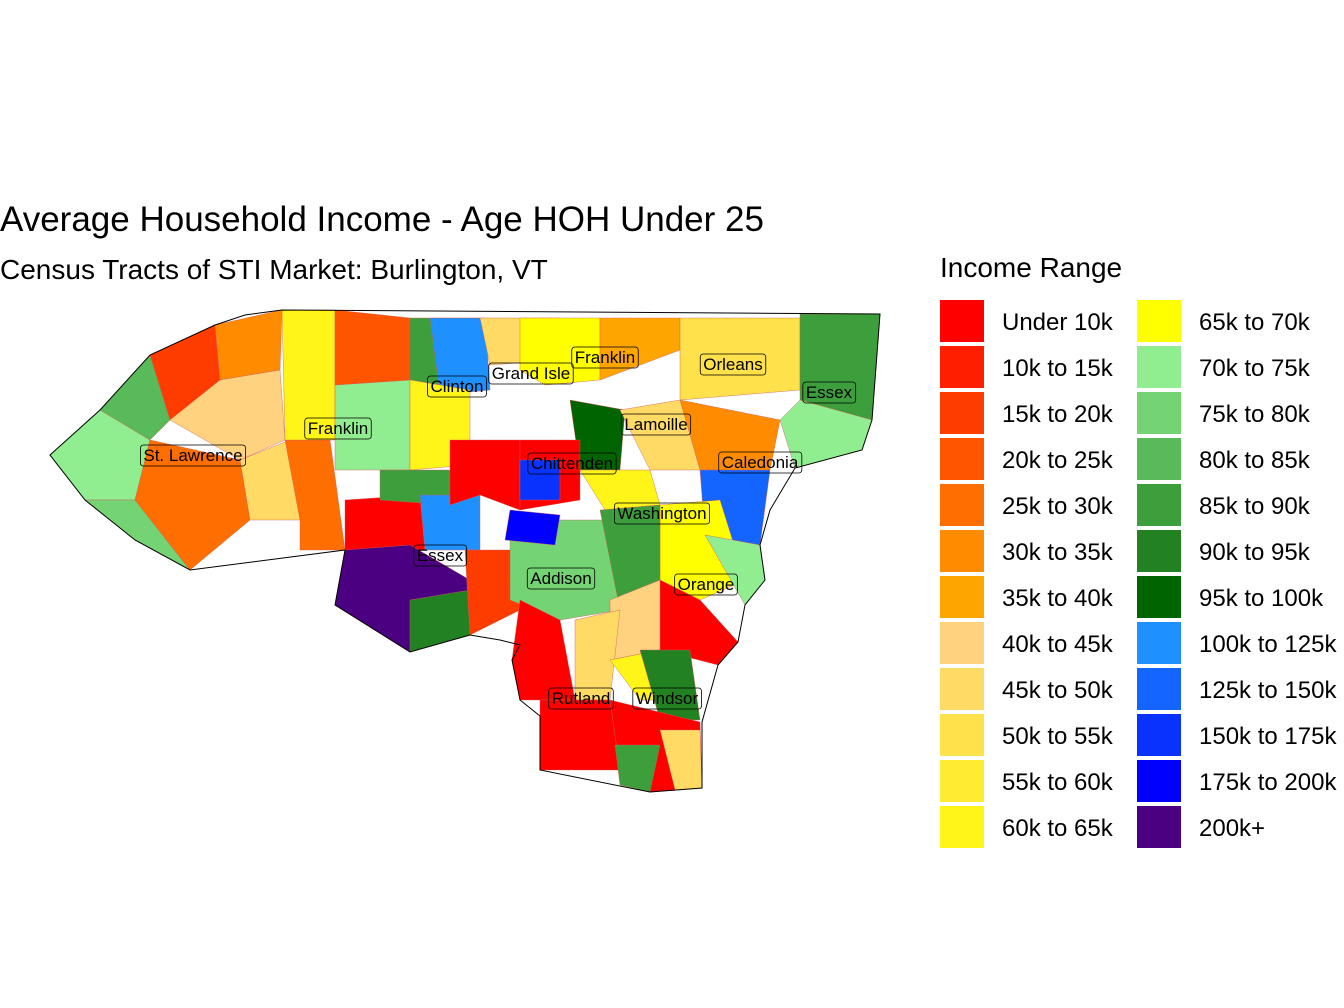 The height and width of the screenshot is (1008, 1344). I want to click on county-label: Windsor, so click(667, 698).